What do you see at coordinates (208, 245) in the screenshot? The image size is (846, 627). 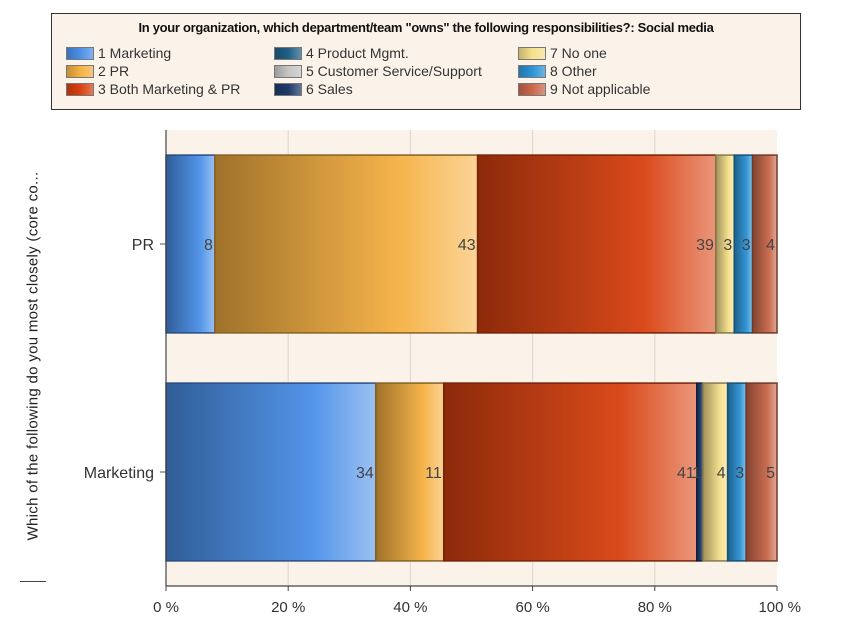 I see `data-label: 8` at bounding box center [208, 245].